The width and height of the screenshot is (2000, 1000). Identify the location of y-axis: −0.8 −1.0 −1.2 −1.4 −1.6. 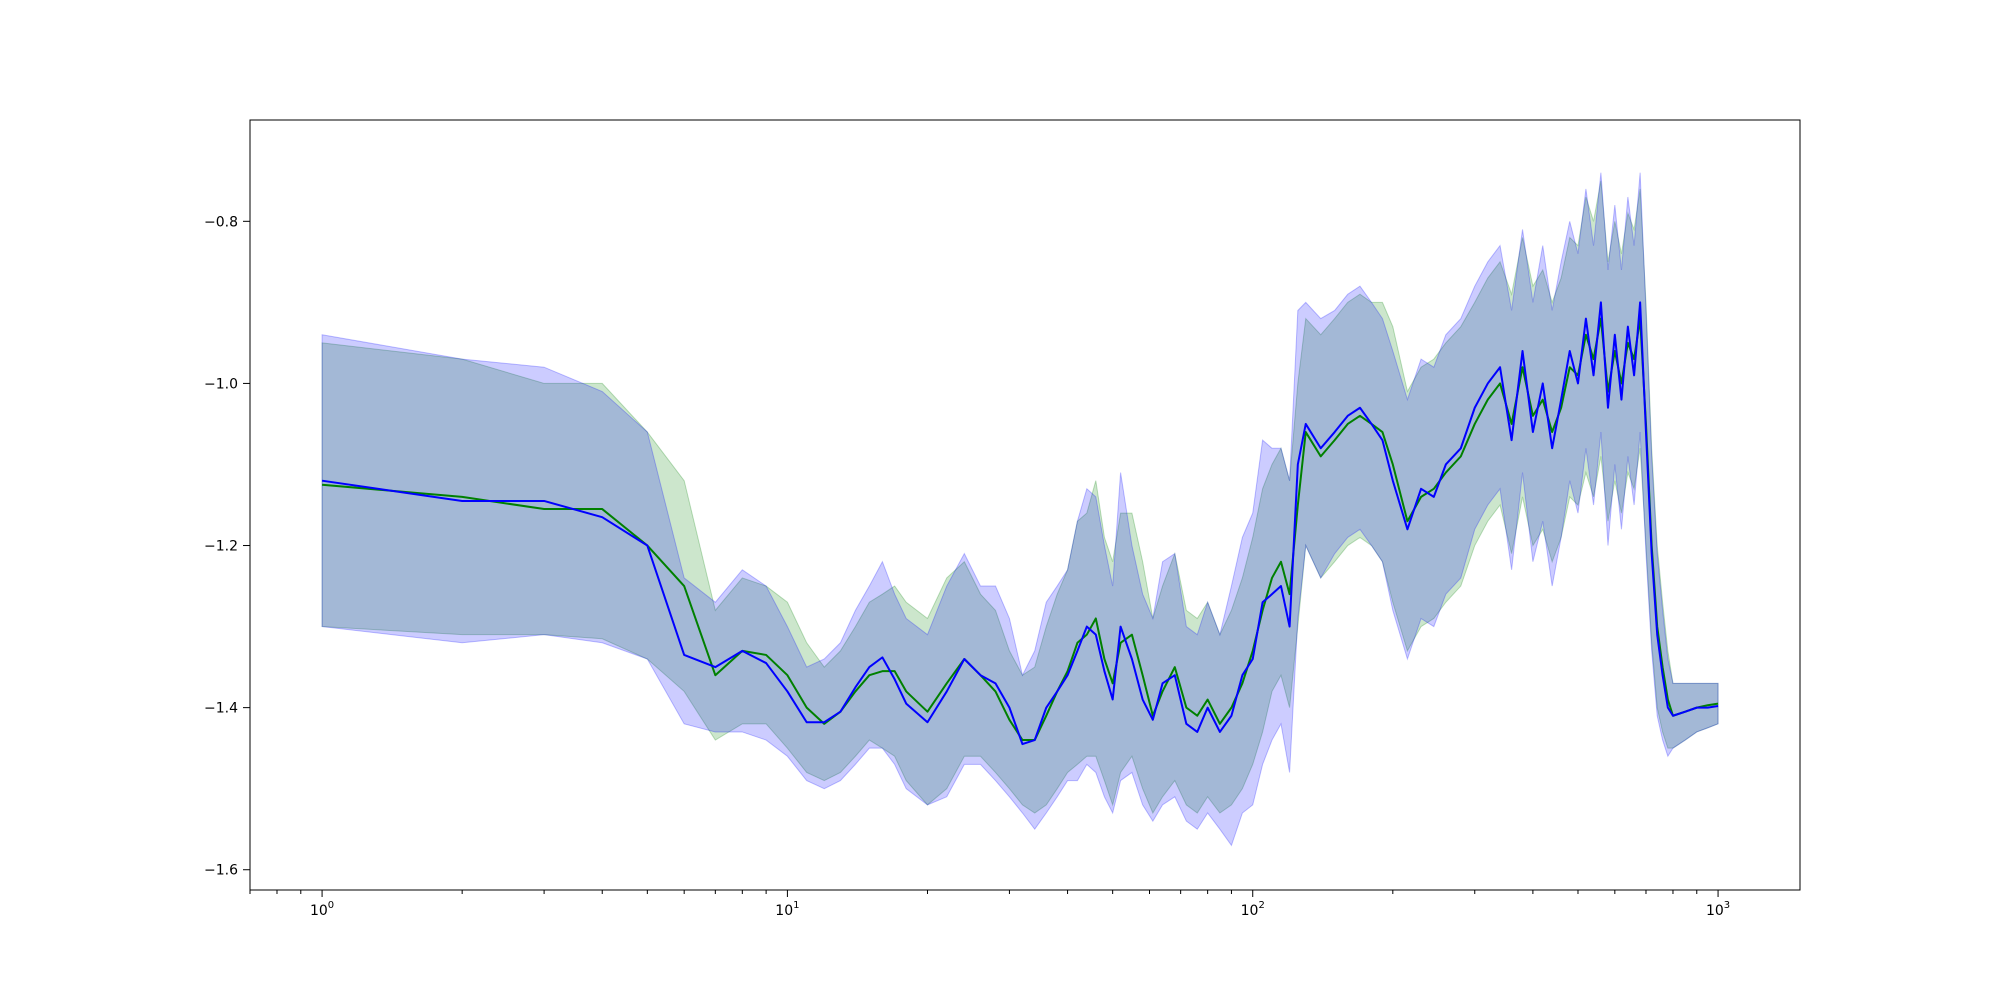
(227, 546).